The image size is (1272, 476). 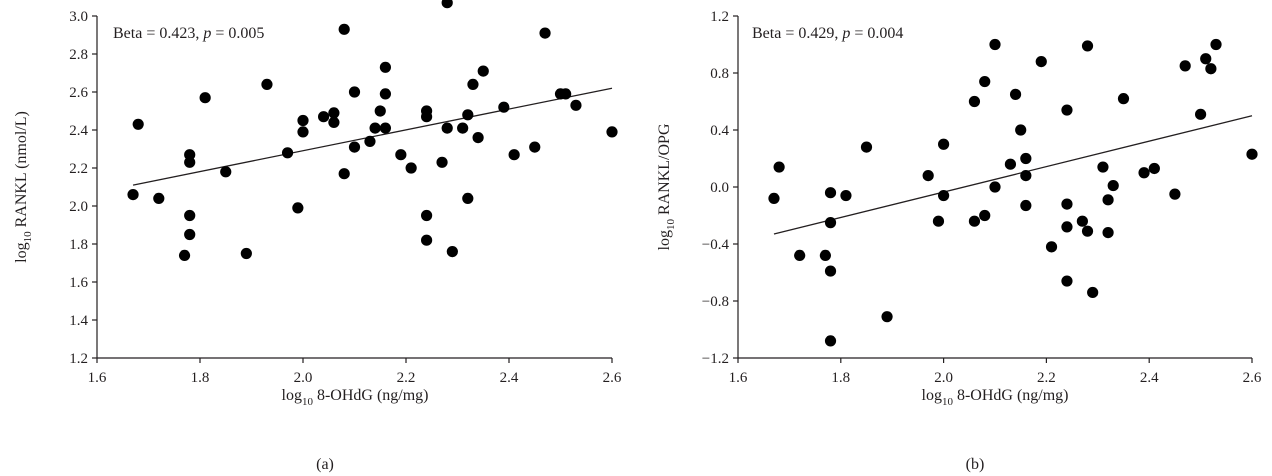 I want to click on panel-a-x-tick-label: 2.0, so click(x=303, y=378).